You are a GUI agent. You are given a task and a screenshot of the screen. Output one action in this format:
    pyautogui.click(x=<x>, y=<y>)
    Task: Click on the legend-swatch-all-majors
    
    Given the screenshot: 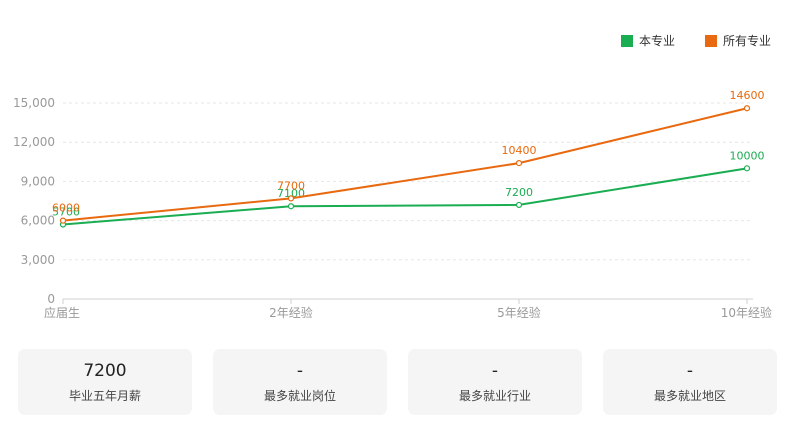 What is the action you would take?
    pyautogui.click(x=710, y=40)
    